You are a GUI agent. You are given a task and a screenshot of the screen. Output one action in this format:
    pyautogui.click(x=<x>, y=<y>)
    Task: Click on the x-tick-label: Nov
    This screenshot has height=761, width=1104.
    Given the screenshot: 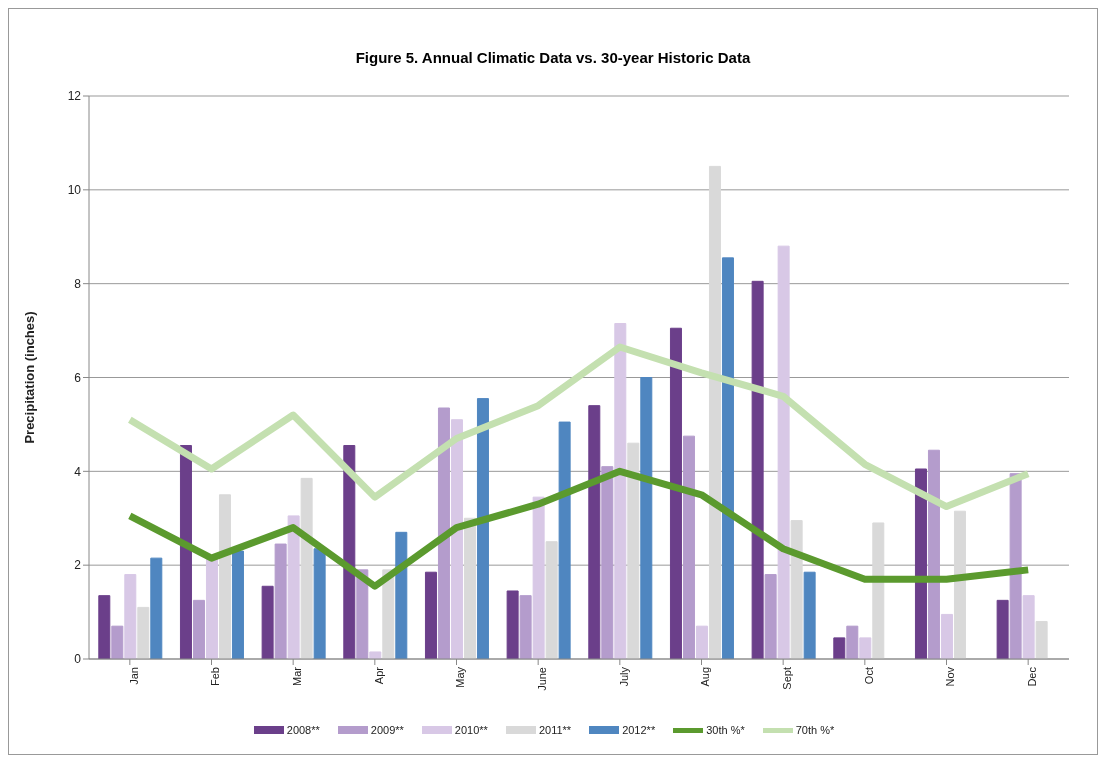 What is the action you would take?
    pyautogui.click(x=950, y=676)
    